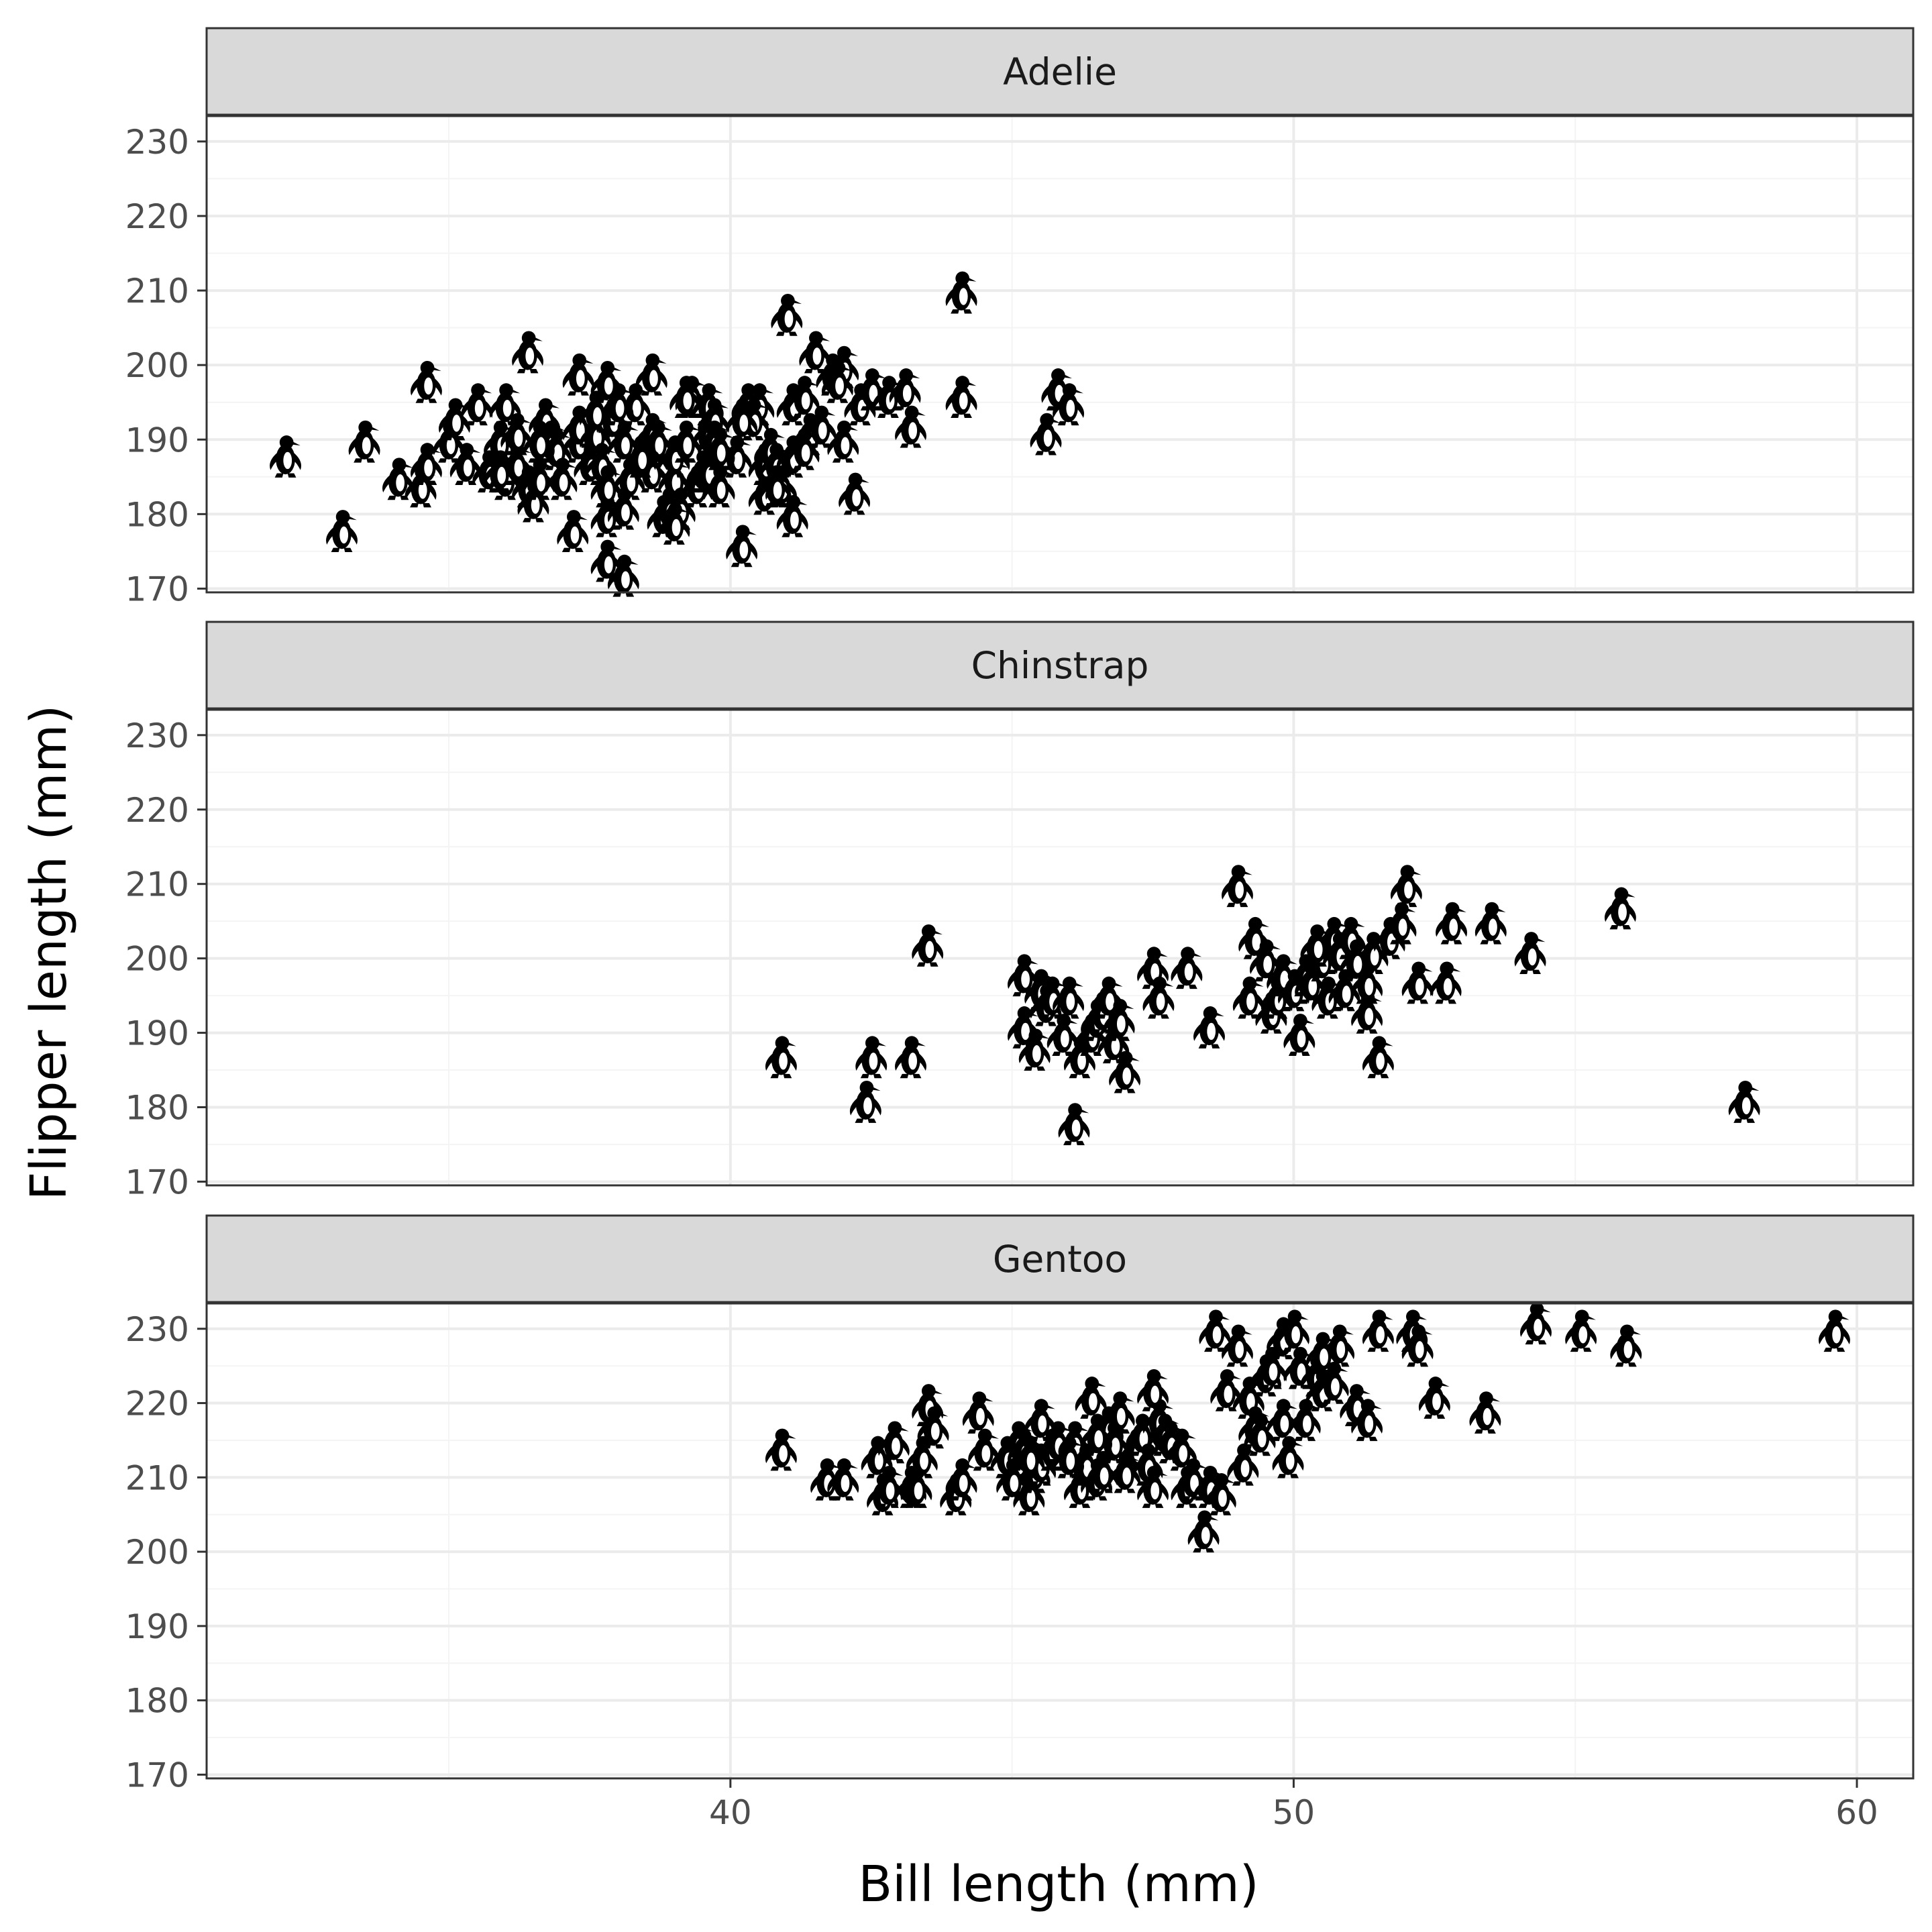 The image size is (1932, 1932). Describe the element at coordinates (1294, 1812) in the screenshot. I see `x-tick-label: 50` at that location.